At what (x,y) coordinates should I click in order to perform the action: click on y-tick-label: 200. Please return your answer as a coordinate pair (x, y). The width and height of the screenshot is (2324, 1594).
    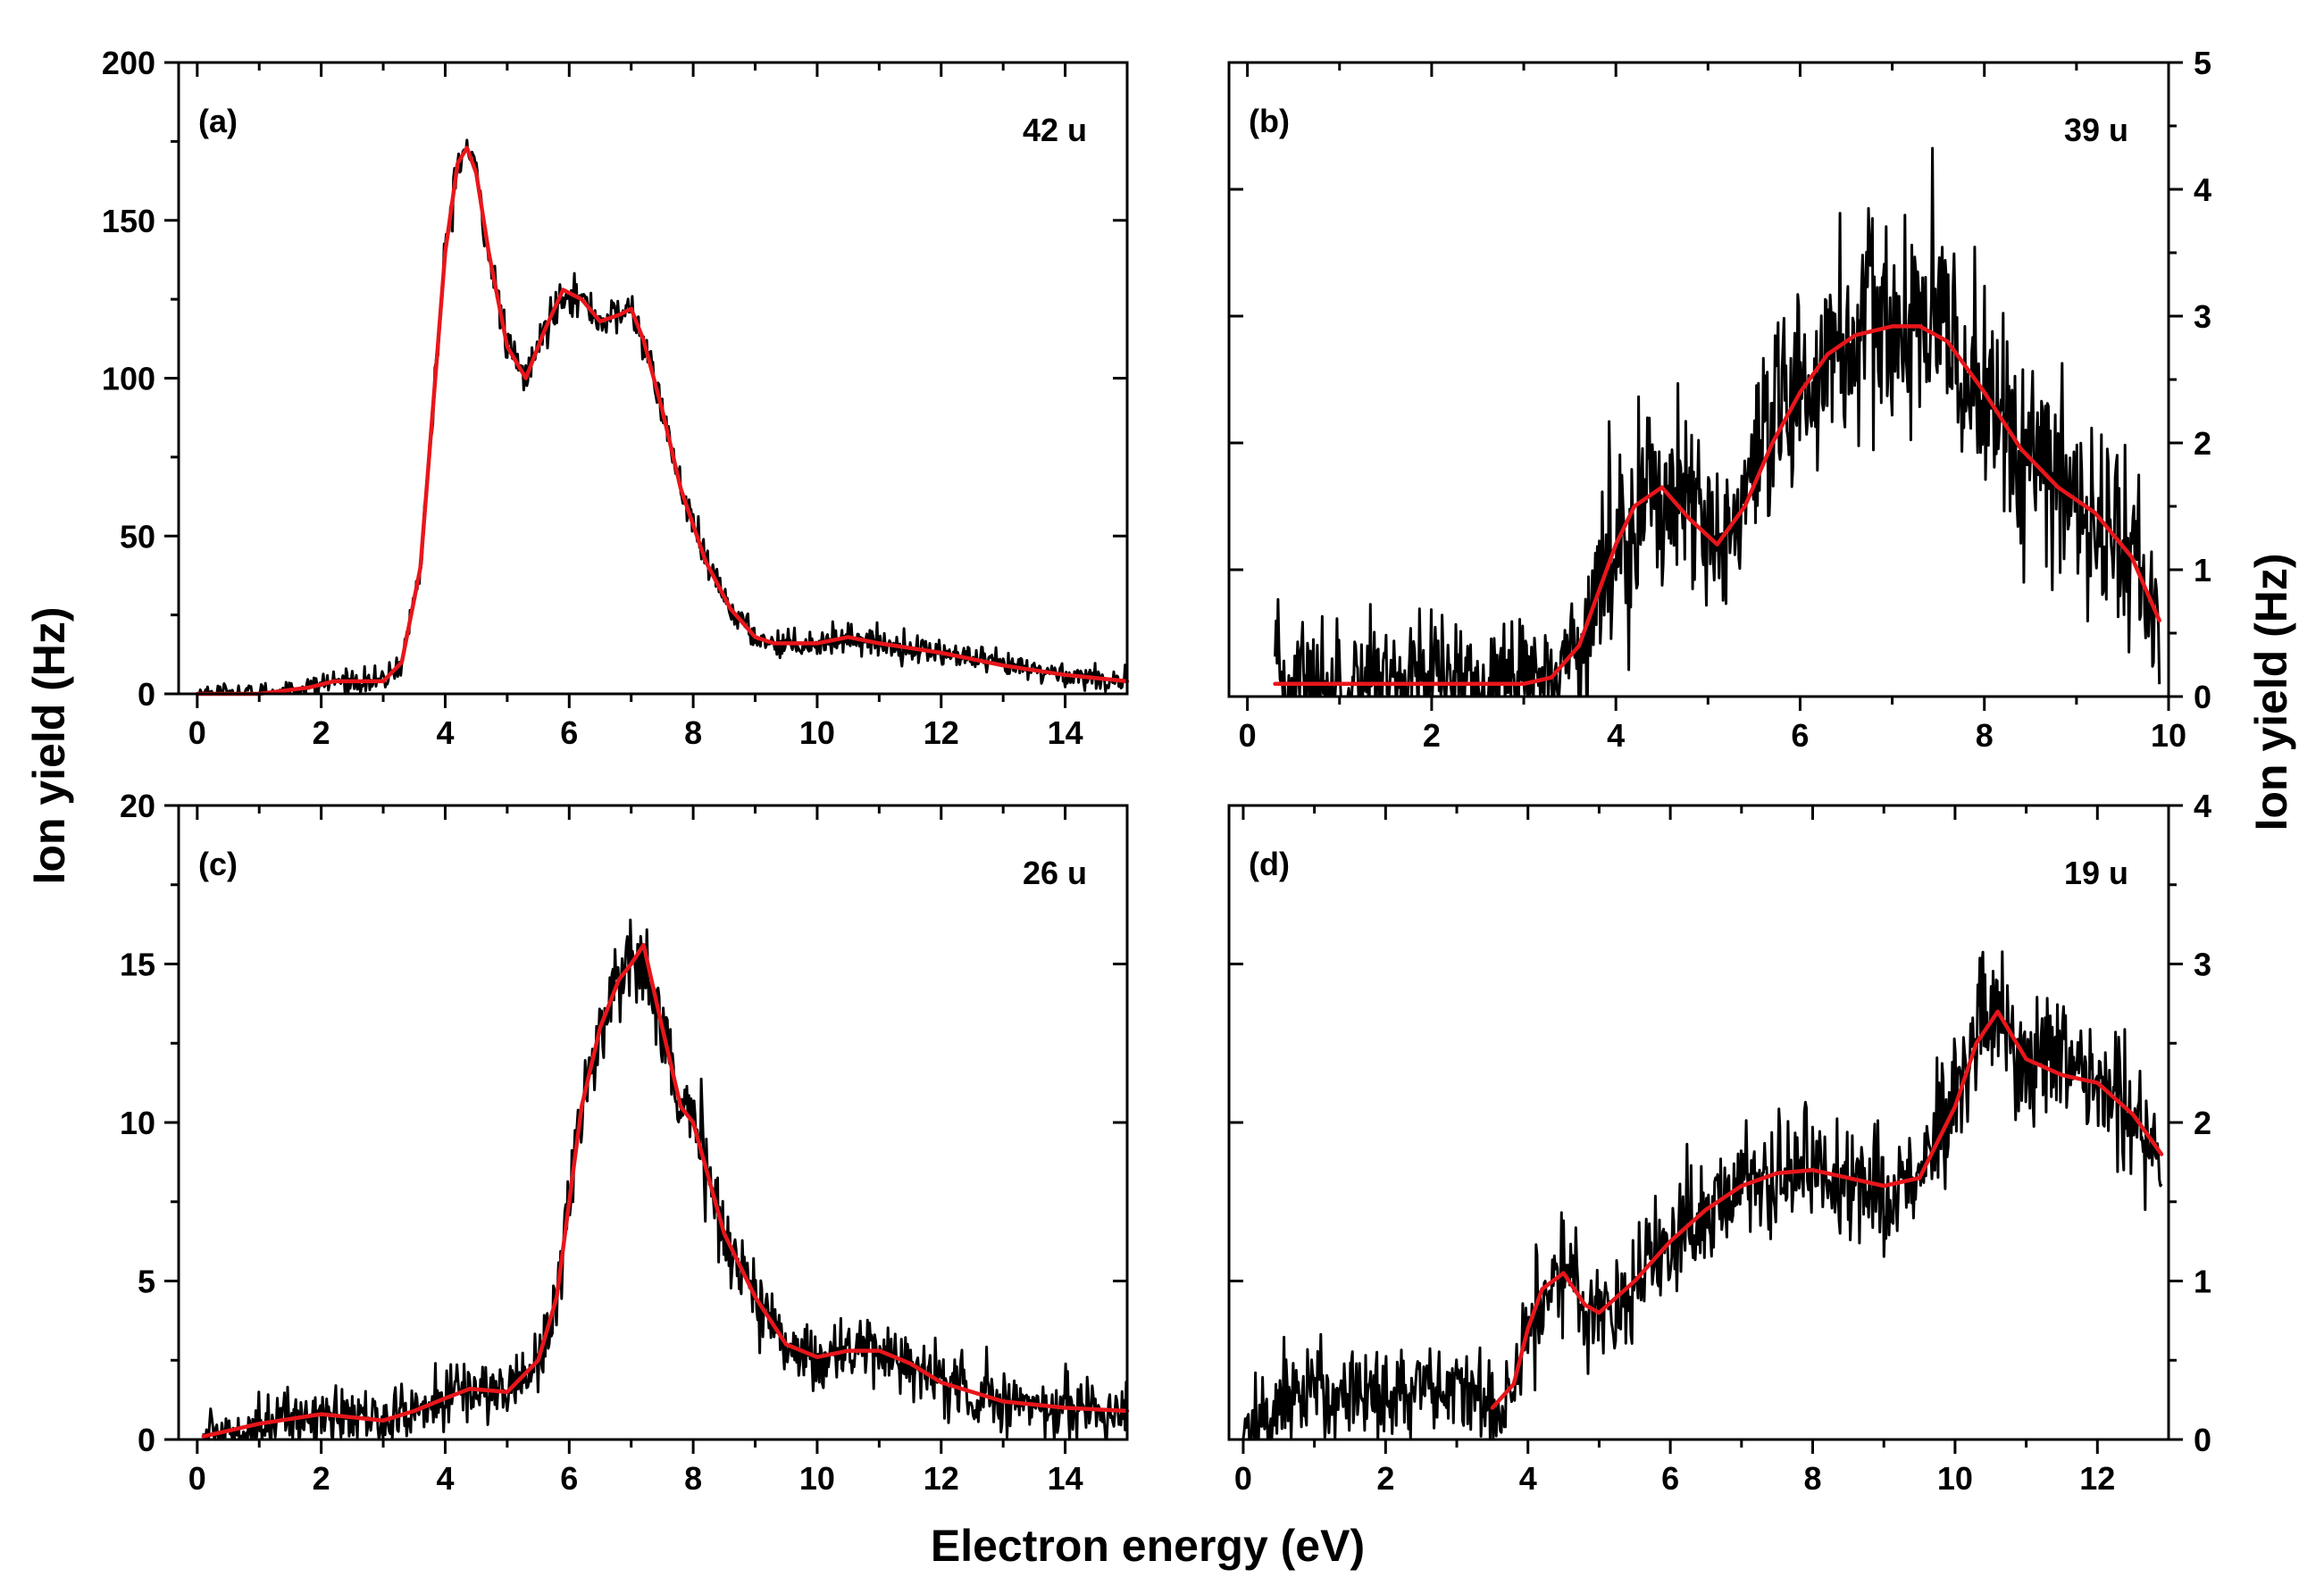
    Looking at the image, I should click on (128, 63).